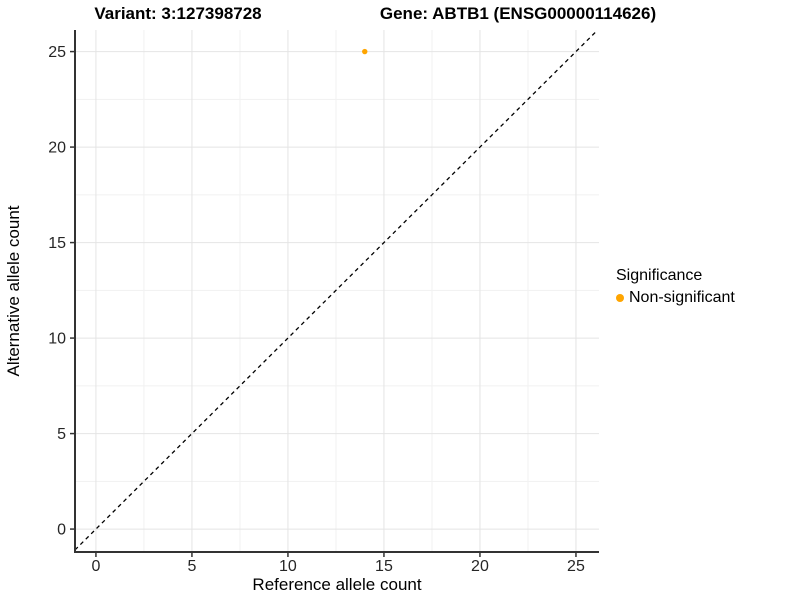 This screenshot has height=600, width=800. I want to click on y-tick-label: 20, so click(57, 148).